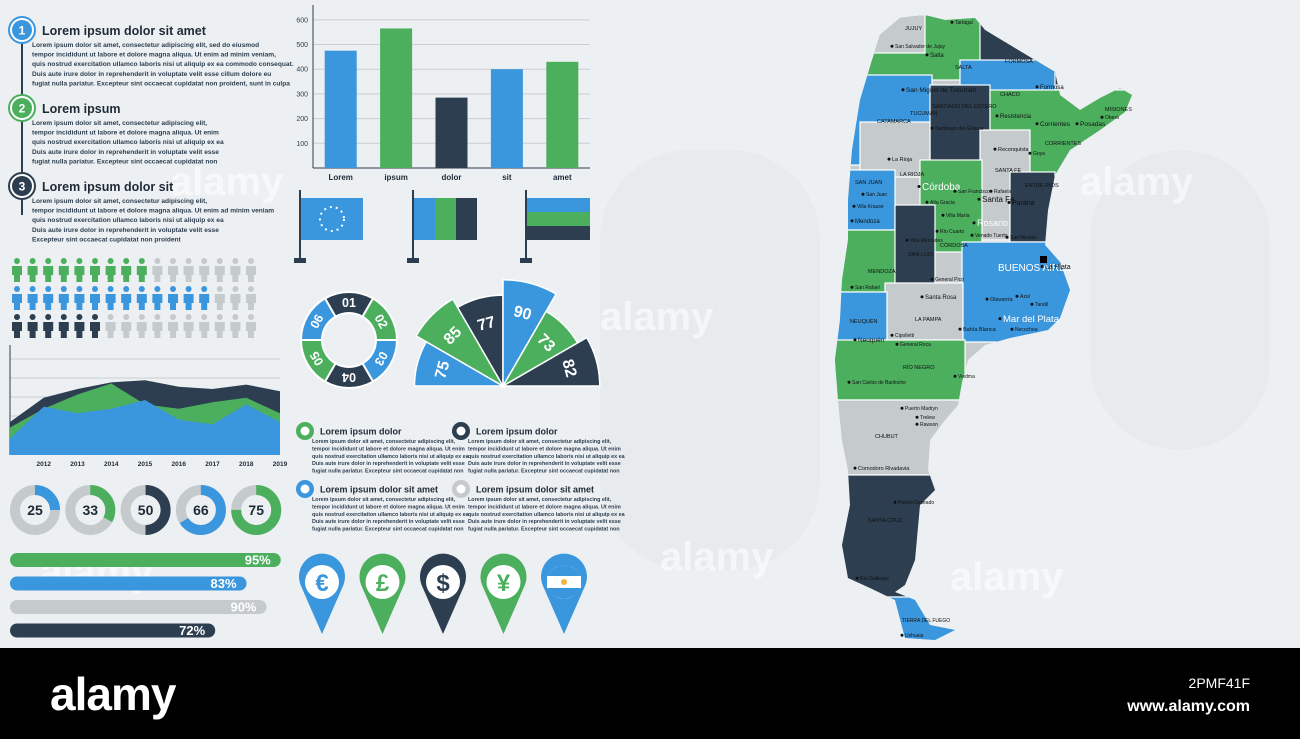  Describe the element at coordinates (443, 582) in the screenshot. I see `pin-face` at that location.